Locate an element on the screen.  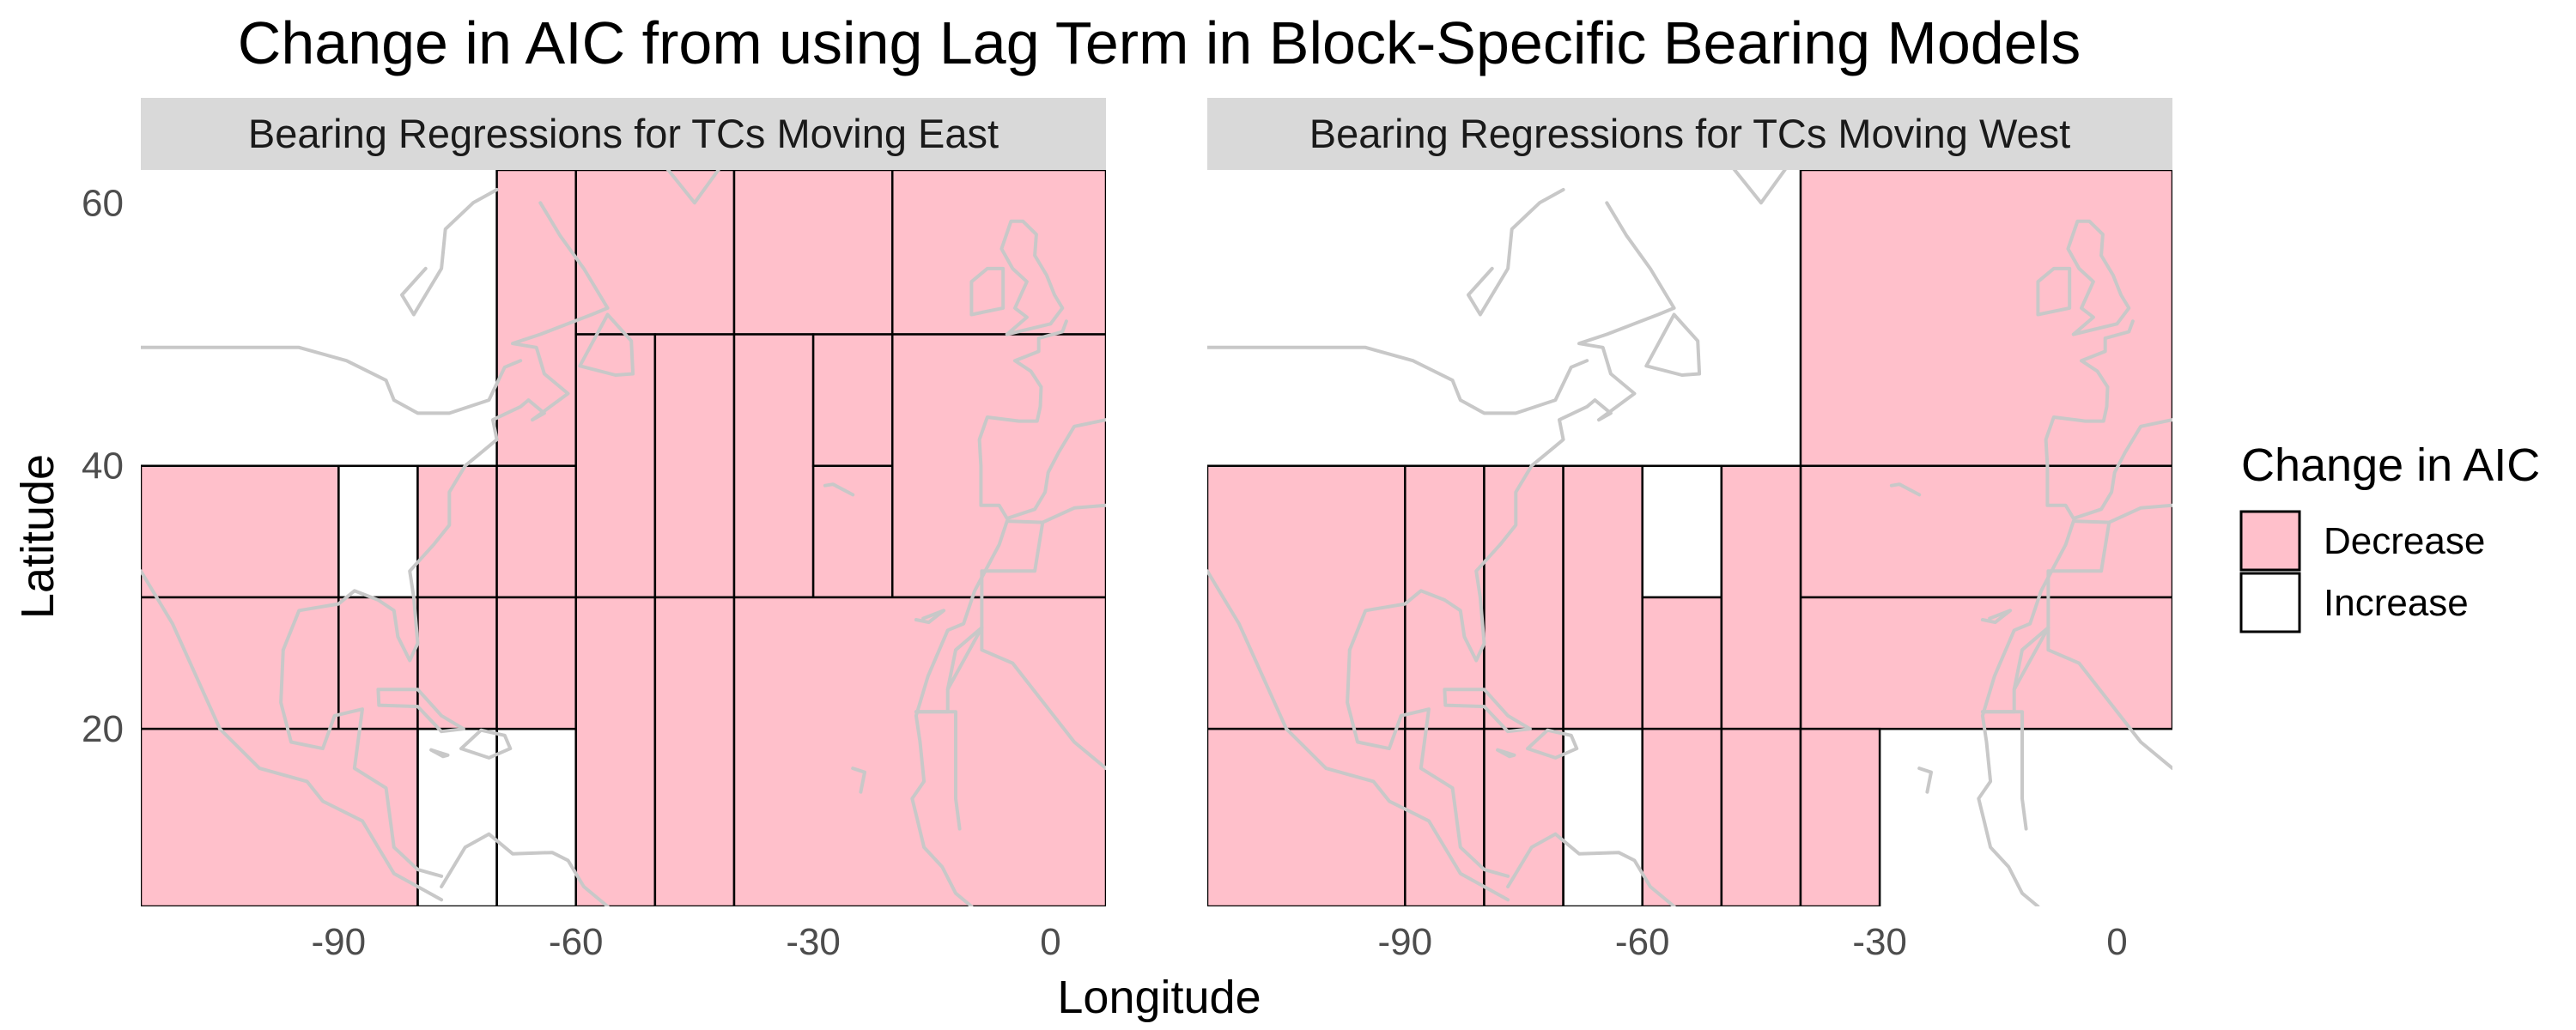
legend-label-increase: Increase is located at coordinates (2397, 603).